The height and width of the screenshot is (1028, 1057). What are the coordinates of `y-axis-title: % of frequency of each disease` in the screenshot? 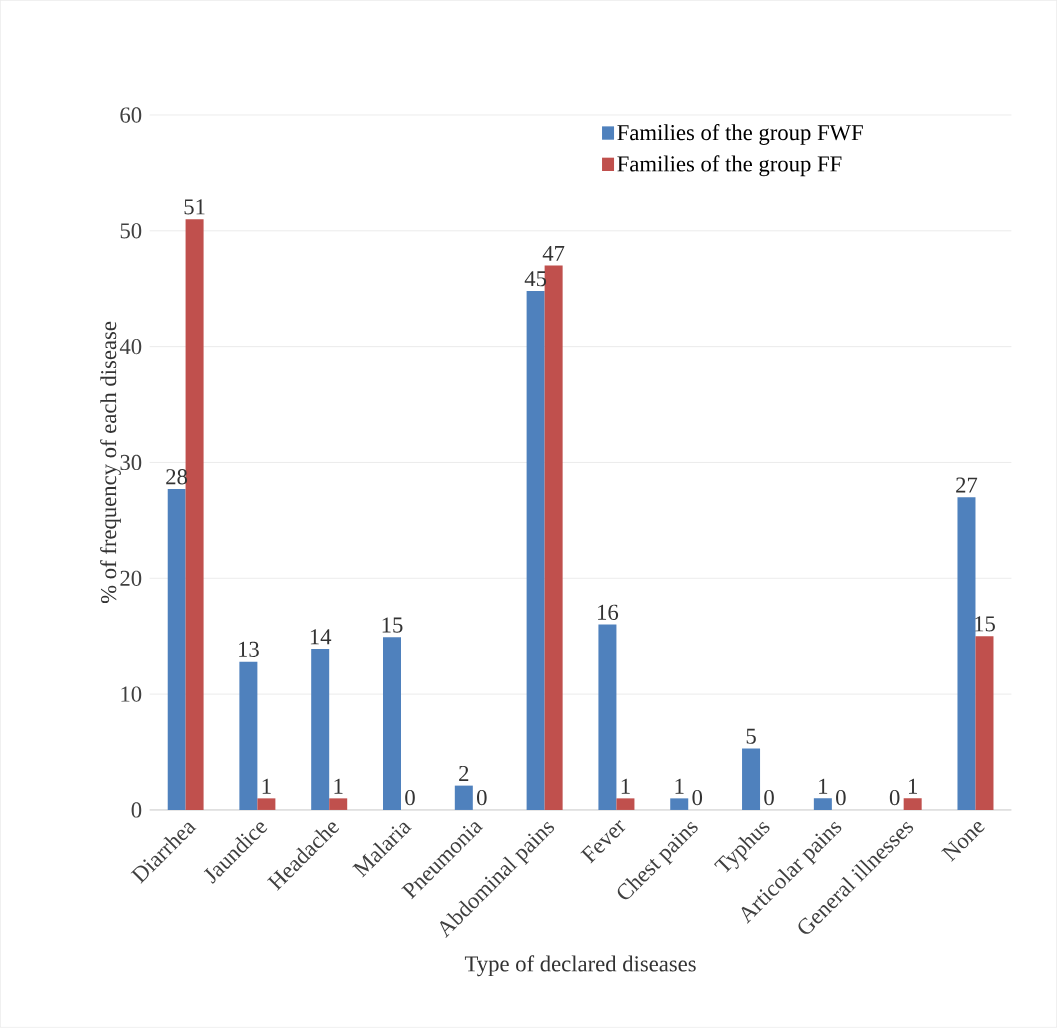 It's located at (110, 463).